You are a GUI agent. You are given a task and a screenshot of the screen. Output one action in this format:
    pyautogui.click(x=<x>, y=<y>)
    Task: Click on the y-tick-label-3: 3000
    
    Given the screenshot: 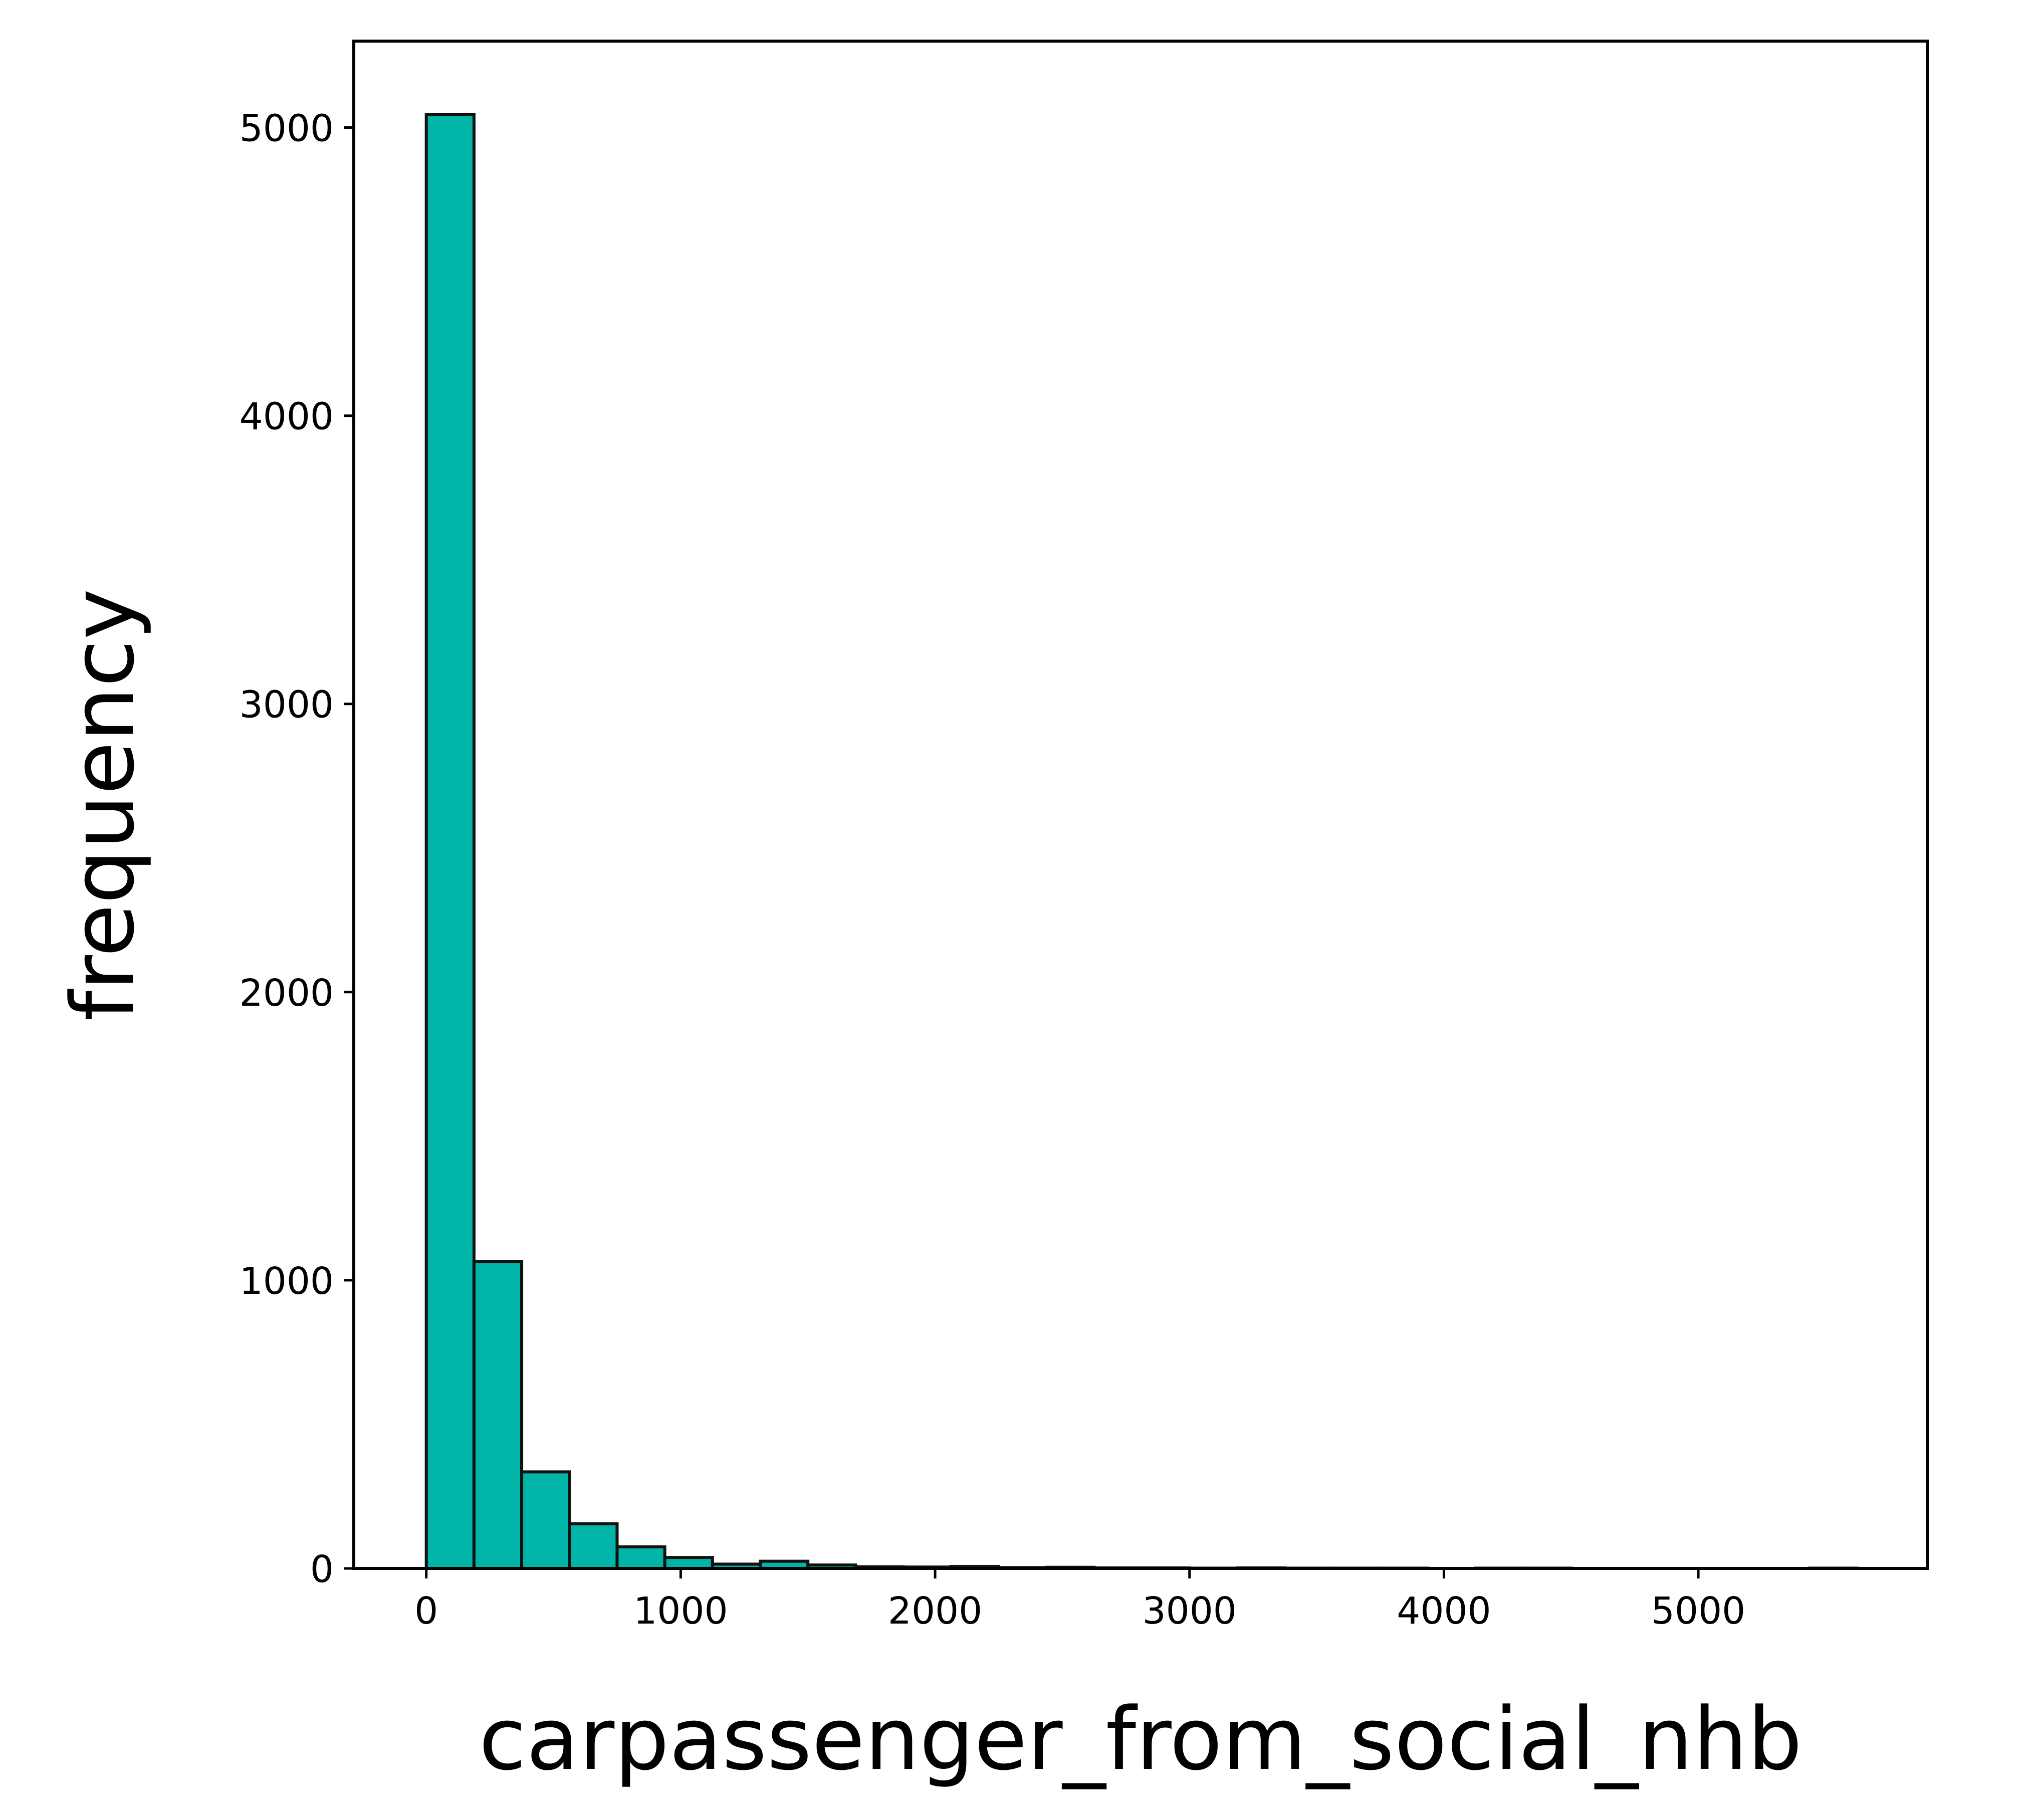 What is the action you would take?
    pyautogui.click(x=287, y=705)
    